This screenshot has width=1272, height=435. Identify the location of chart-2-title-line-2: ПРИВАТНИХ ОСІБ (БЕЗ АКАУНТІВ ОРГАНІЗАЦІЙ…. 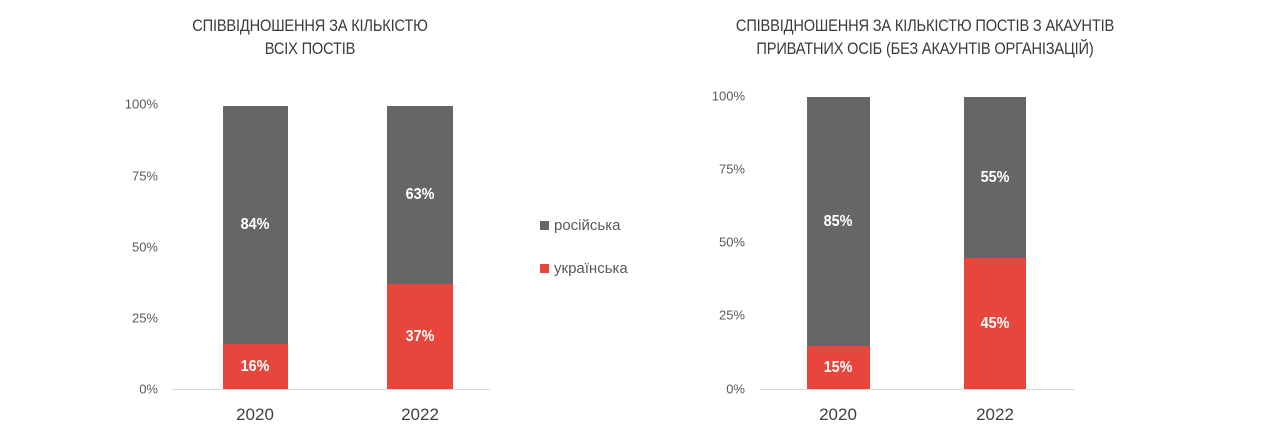
(925, 48).